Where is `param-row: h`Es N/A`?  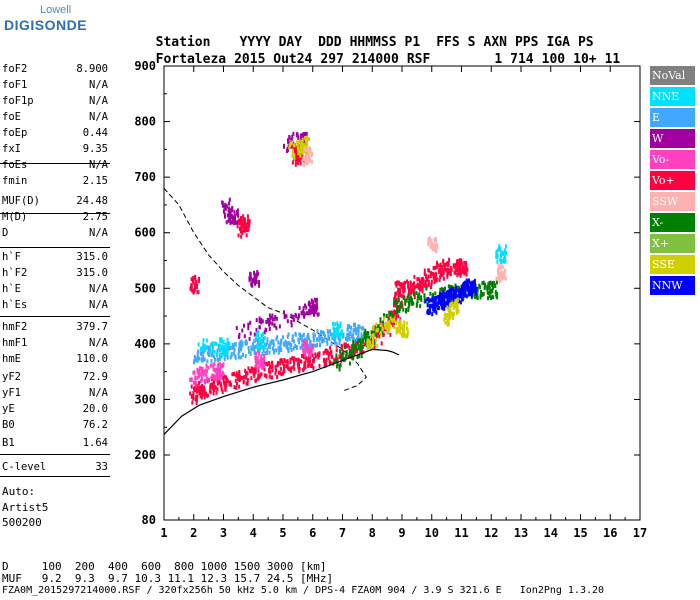
param-row: h`Es N/A is located at coordinates (55, 305).